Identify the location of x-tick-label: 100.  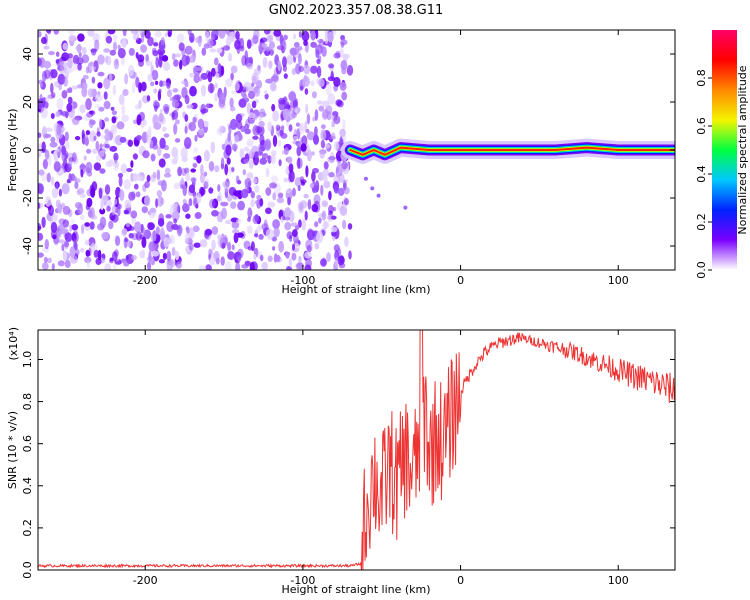
(618, 280).